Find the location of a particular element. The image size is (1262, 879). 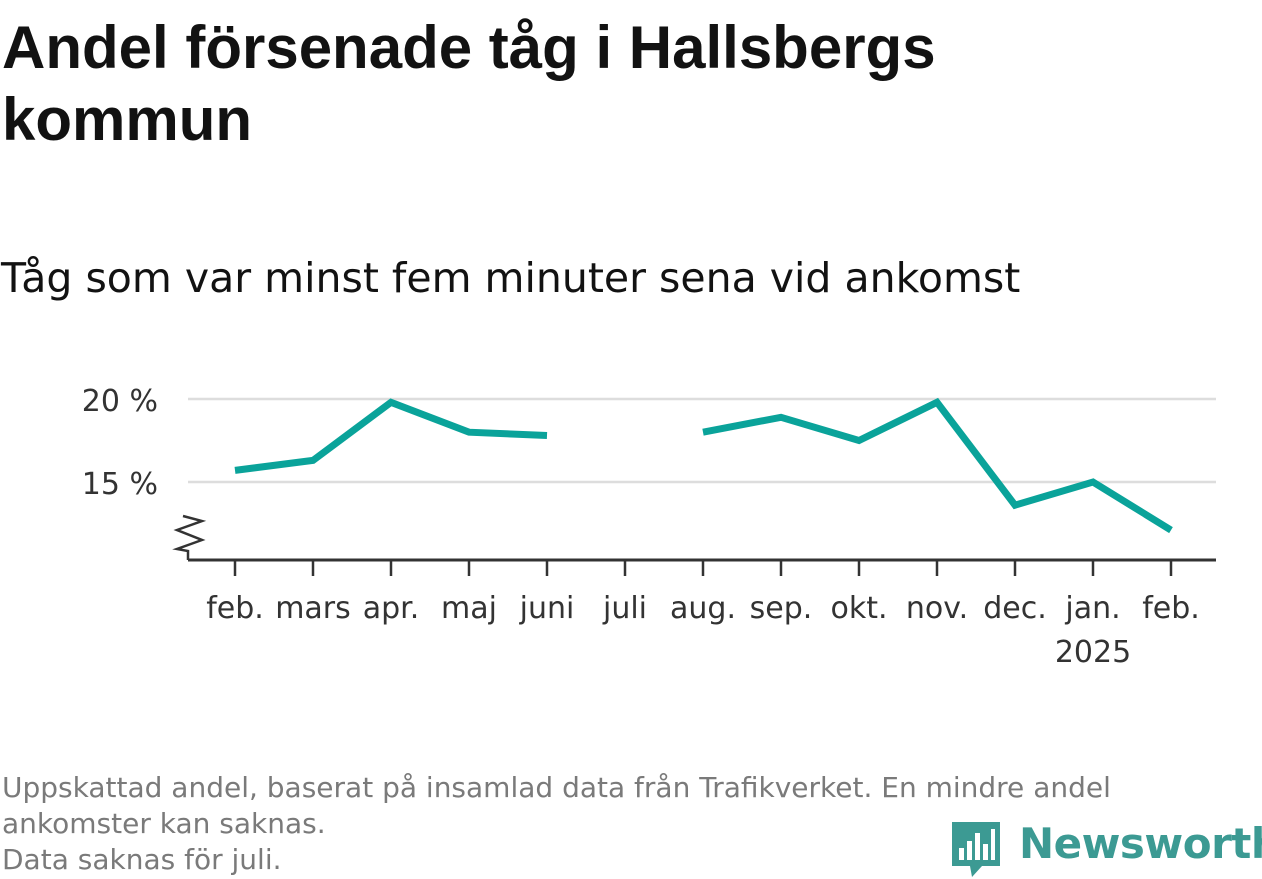

brand-name: Newsworthy is located at coordinates (1140, 843).